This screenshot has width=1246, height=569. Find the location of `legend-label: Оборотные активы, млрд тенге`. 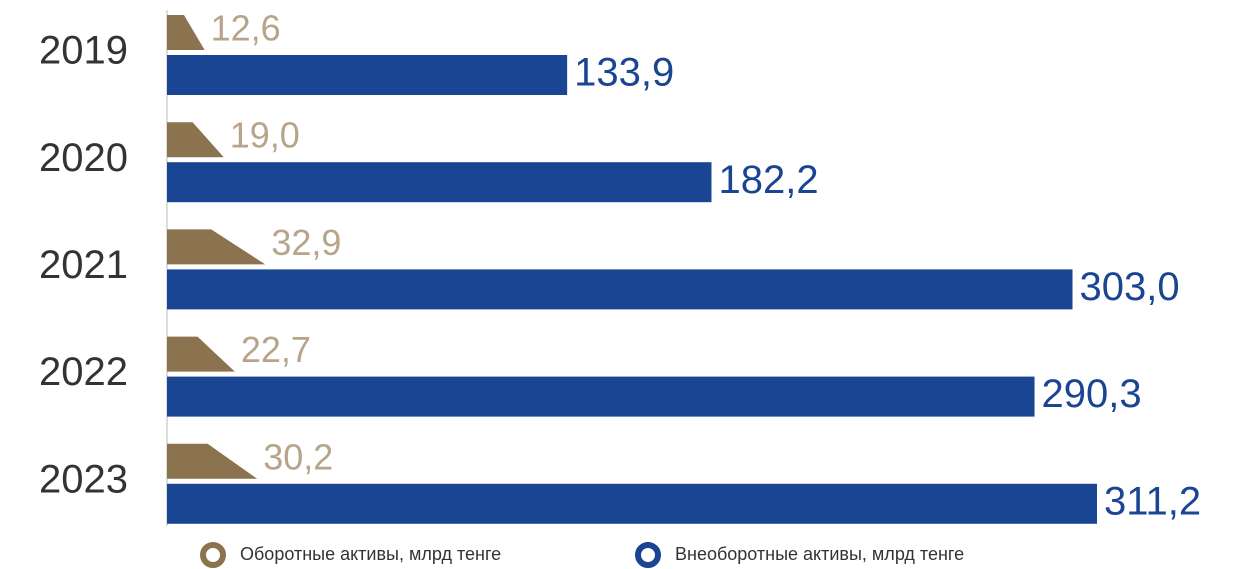

legend-label: Оборотные активы, млрд тенге is located at coordinates (370, 554).